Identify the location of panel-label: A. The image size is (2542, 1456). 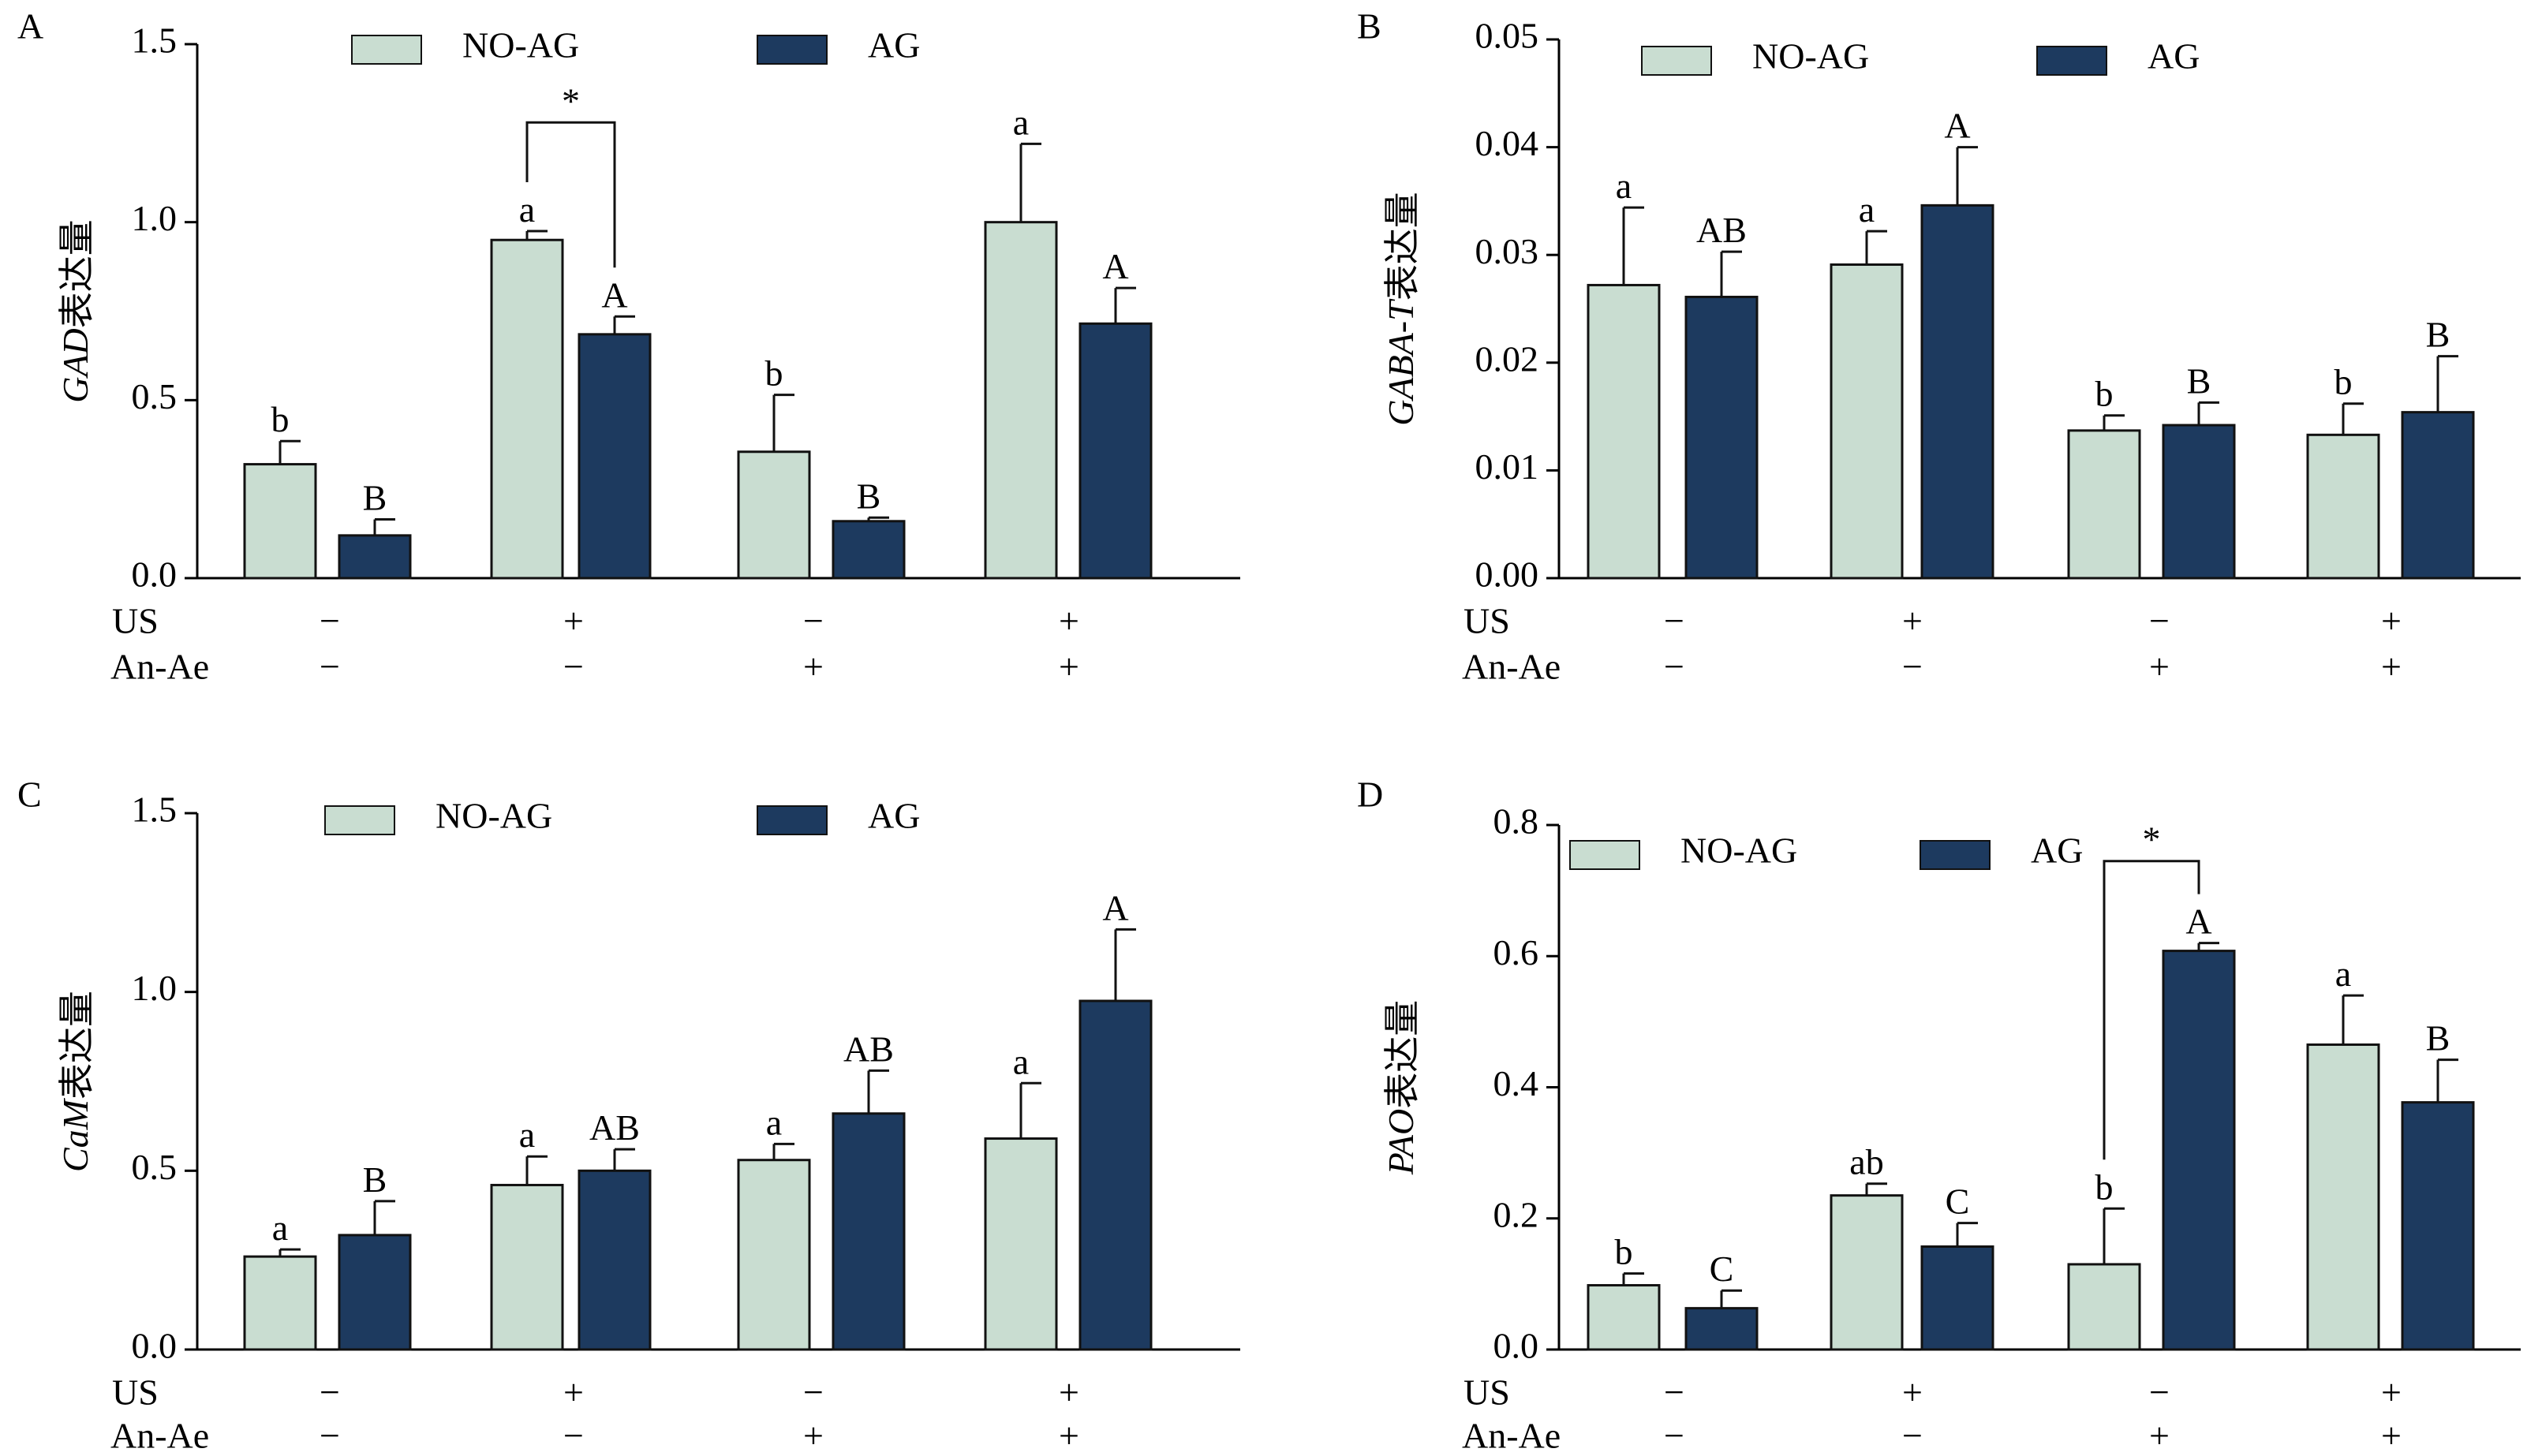
(30, 26).